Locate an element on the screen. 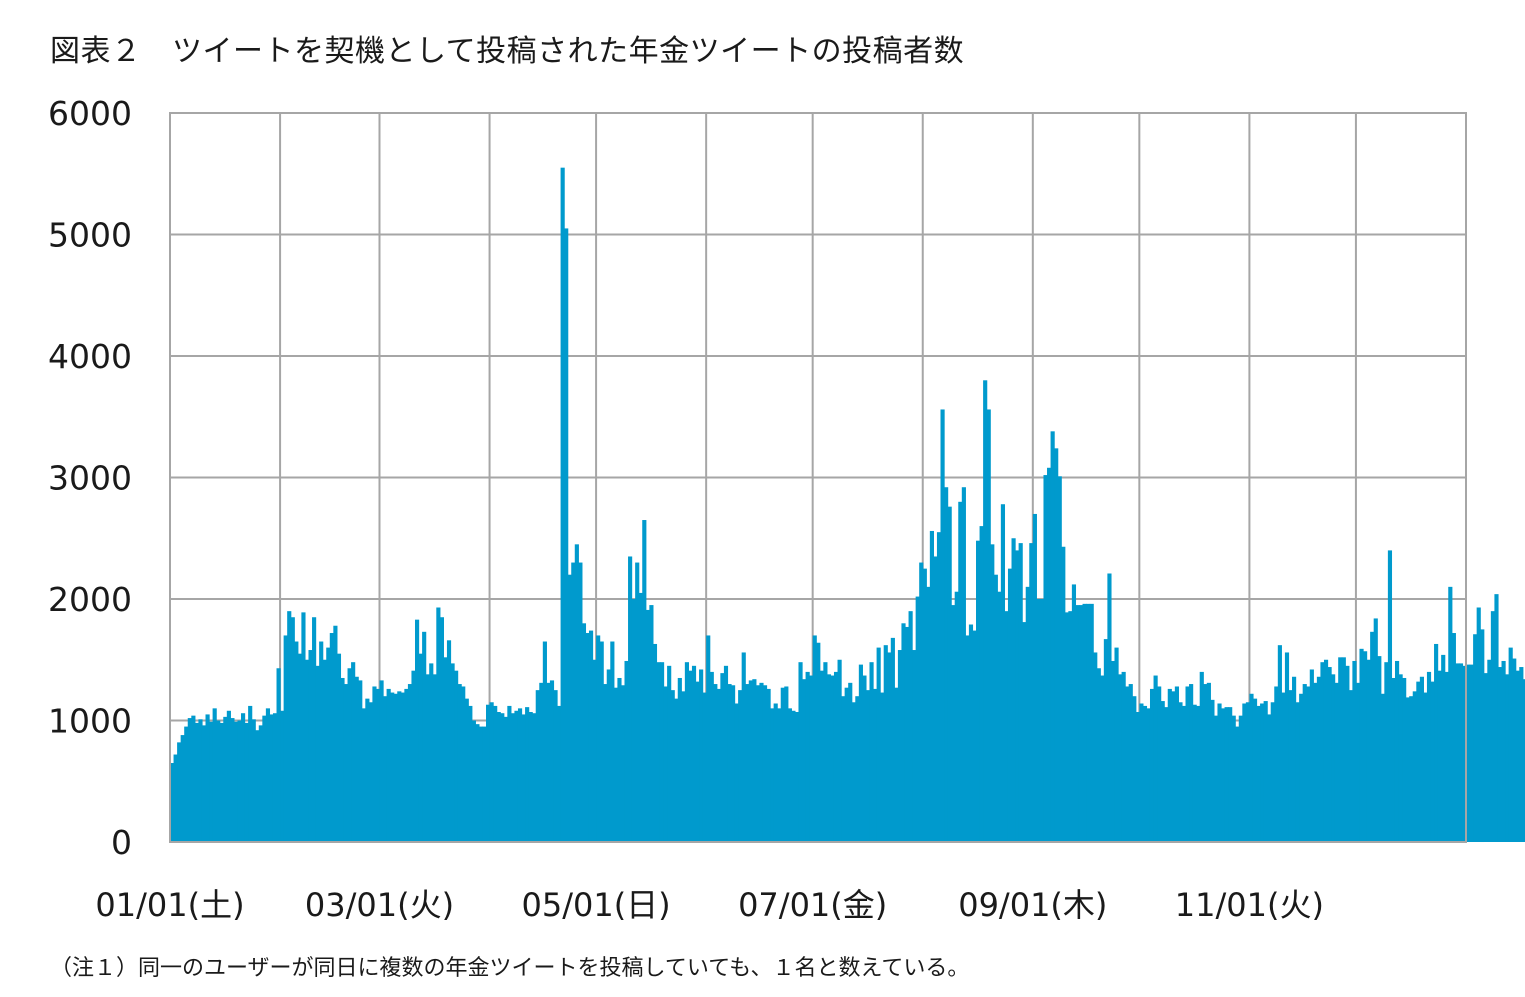 The width and height of the screenshot is (1525, 997). x-tick-label: 11/01(火) is located at coordinates (1249, 905).